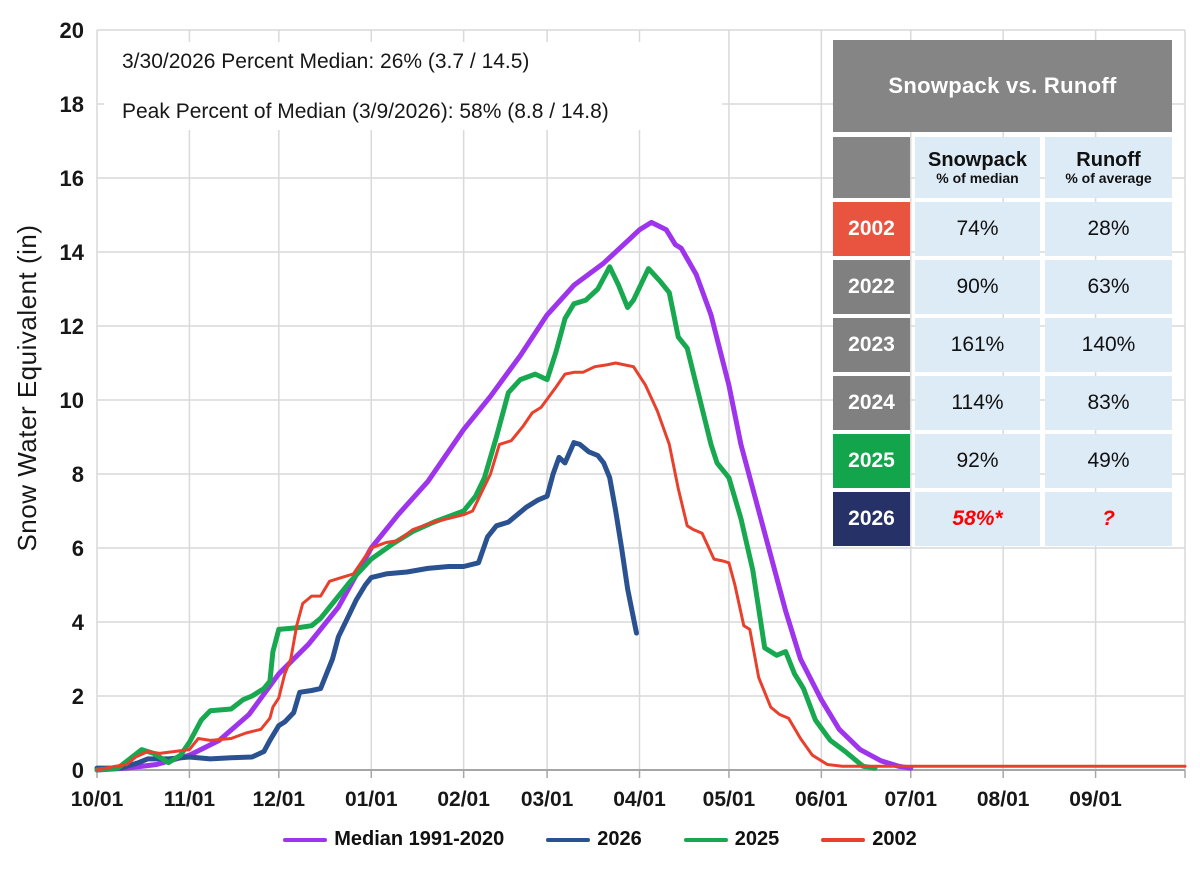 Image resolution: width=1200 pixels, height=872 pixels. I want to click on legend-item-2002: 2002, so click(869, 839).